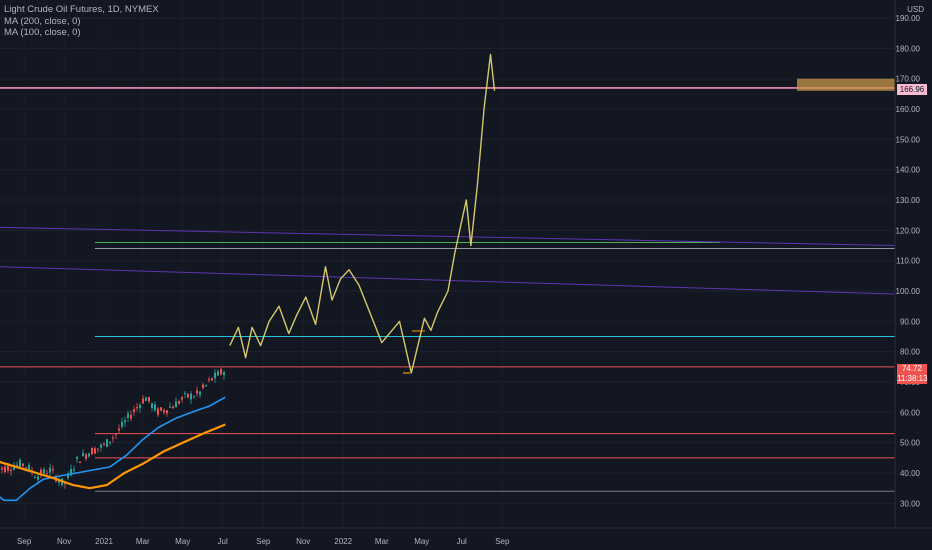  What do you see at coordinates (910, 473) in the screenshot?
I see `y-tick-label: 40.00` at bounding box center [910, 473].